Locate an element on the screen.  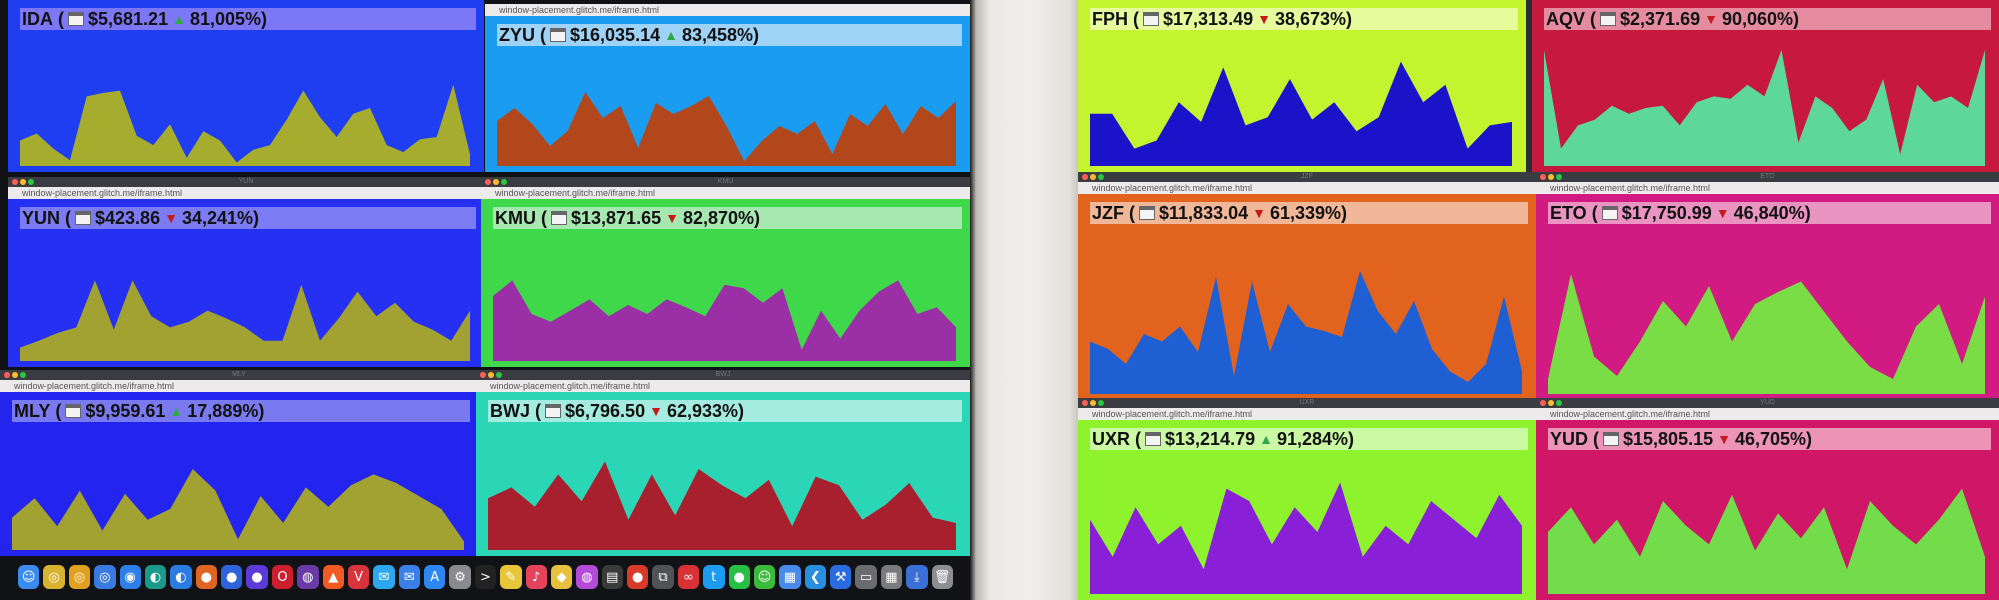
activity-icon: ▤ is located at coordinates (612, 577).